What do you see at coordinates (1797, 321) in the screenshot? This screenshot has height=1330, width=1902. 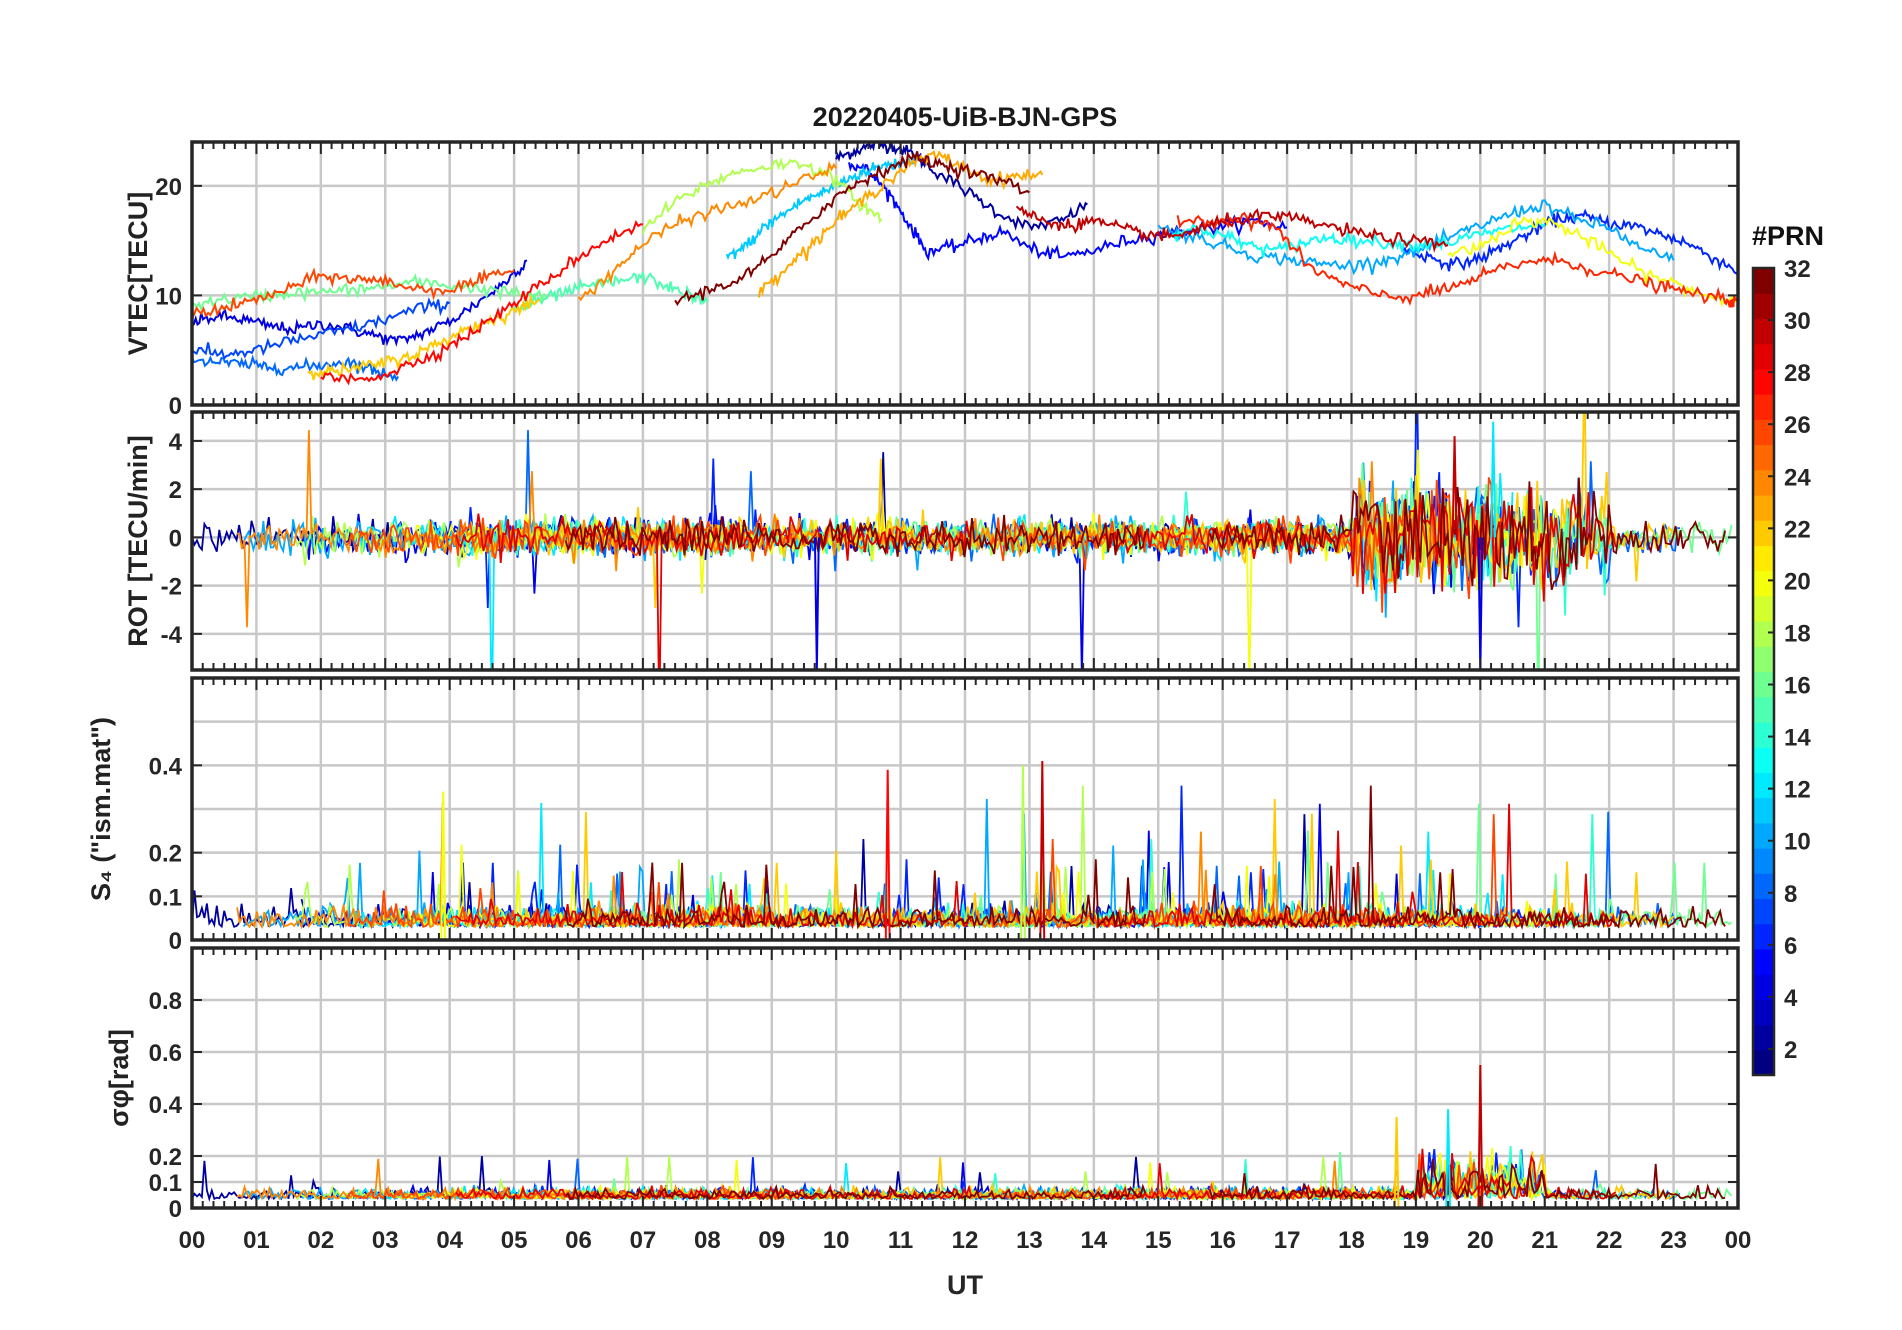 I see `colorbar-tick-label: 30` at bounding box center [1797, 321].